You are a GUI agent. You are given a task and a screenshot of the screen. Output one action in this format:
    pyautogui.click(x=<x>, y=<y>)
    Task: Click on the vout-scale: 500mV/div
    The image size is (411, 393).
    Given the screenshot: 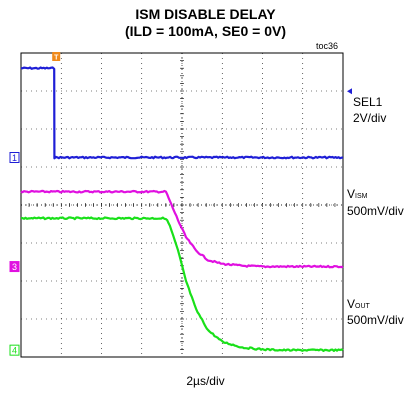 What is the action you would take?
    pyautogui.click(x=375, y=320)
    